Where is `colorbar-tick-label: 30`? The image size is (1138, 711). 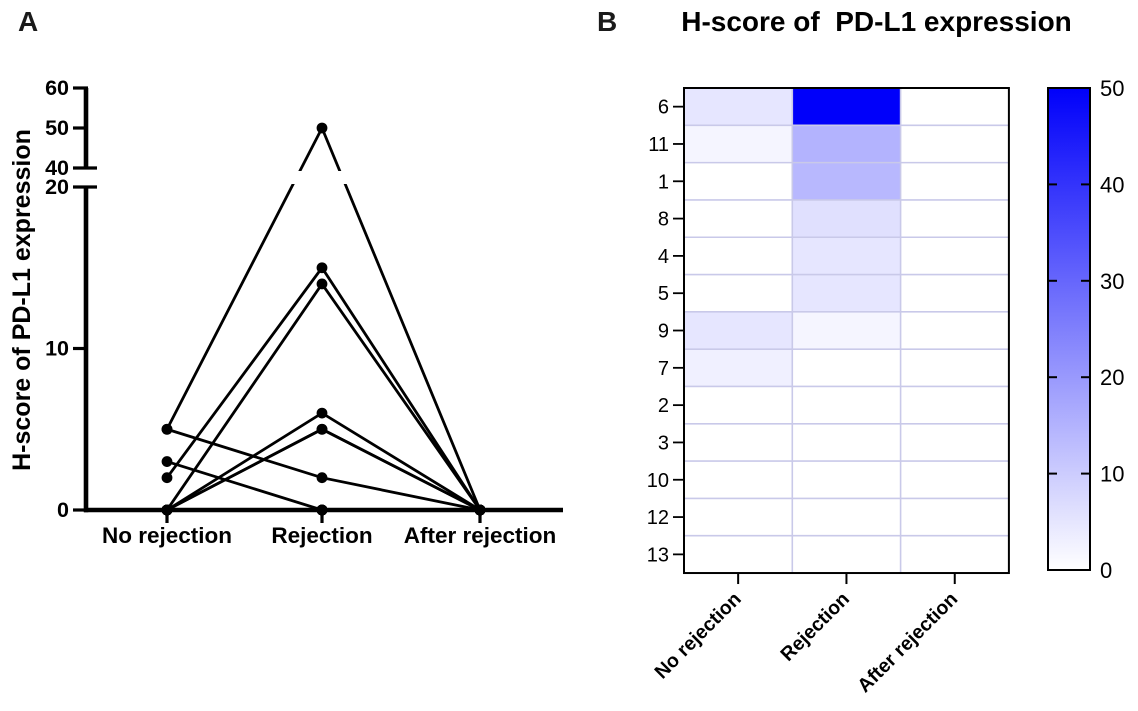
colorbar-tick-label: 30 is located at coordinates (1112, 281).